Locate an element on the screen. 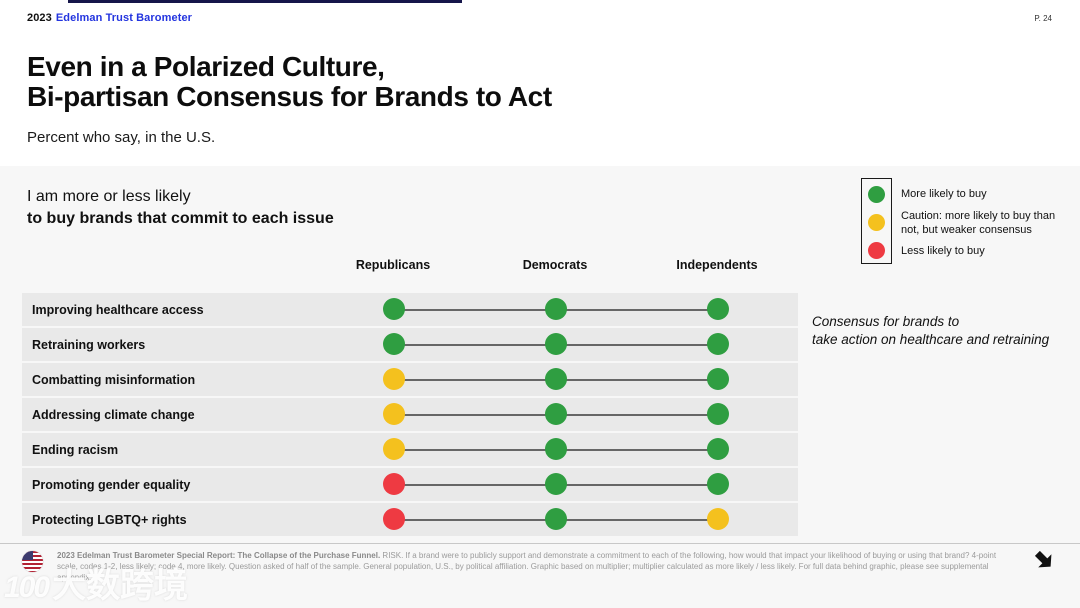 The height and width of the screenshot is (608, 1080). brand-name: Edelman Trust Barometer is located at coordinates (124, 18).